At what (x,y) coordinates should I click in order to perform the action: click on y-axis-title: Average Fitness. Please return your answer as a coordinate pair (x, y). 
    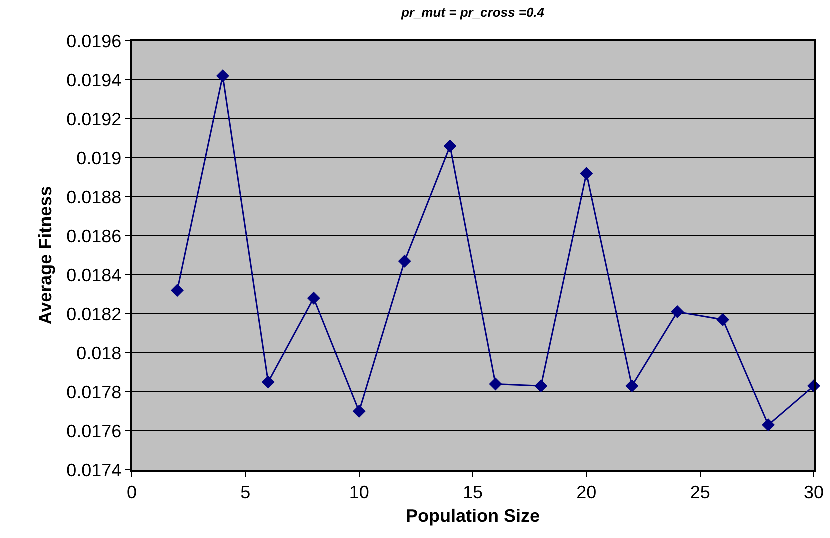
    Looking at the image, I should click on (45, 255).